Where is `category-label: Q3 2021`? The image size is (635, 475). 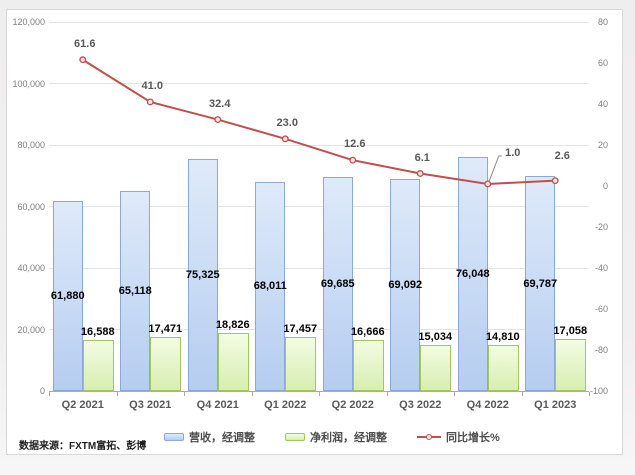
category-label: Q3 2021 is located at coordinates (150, 405).